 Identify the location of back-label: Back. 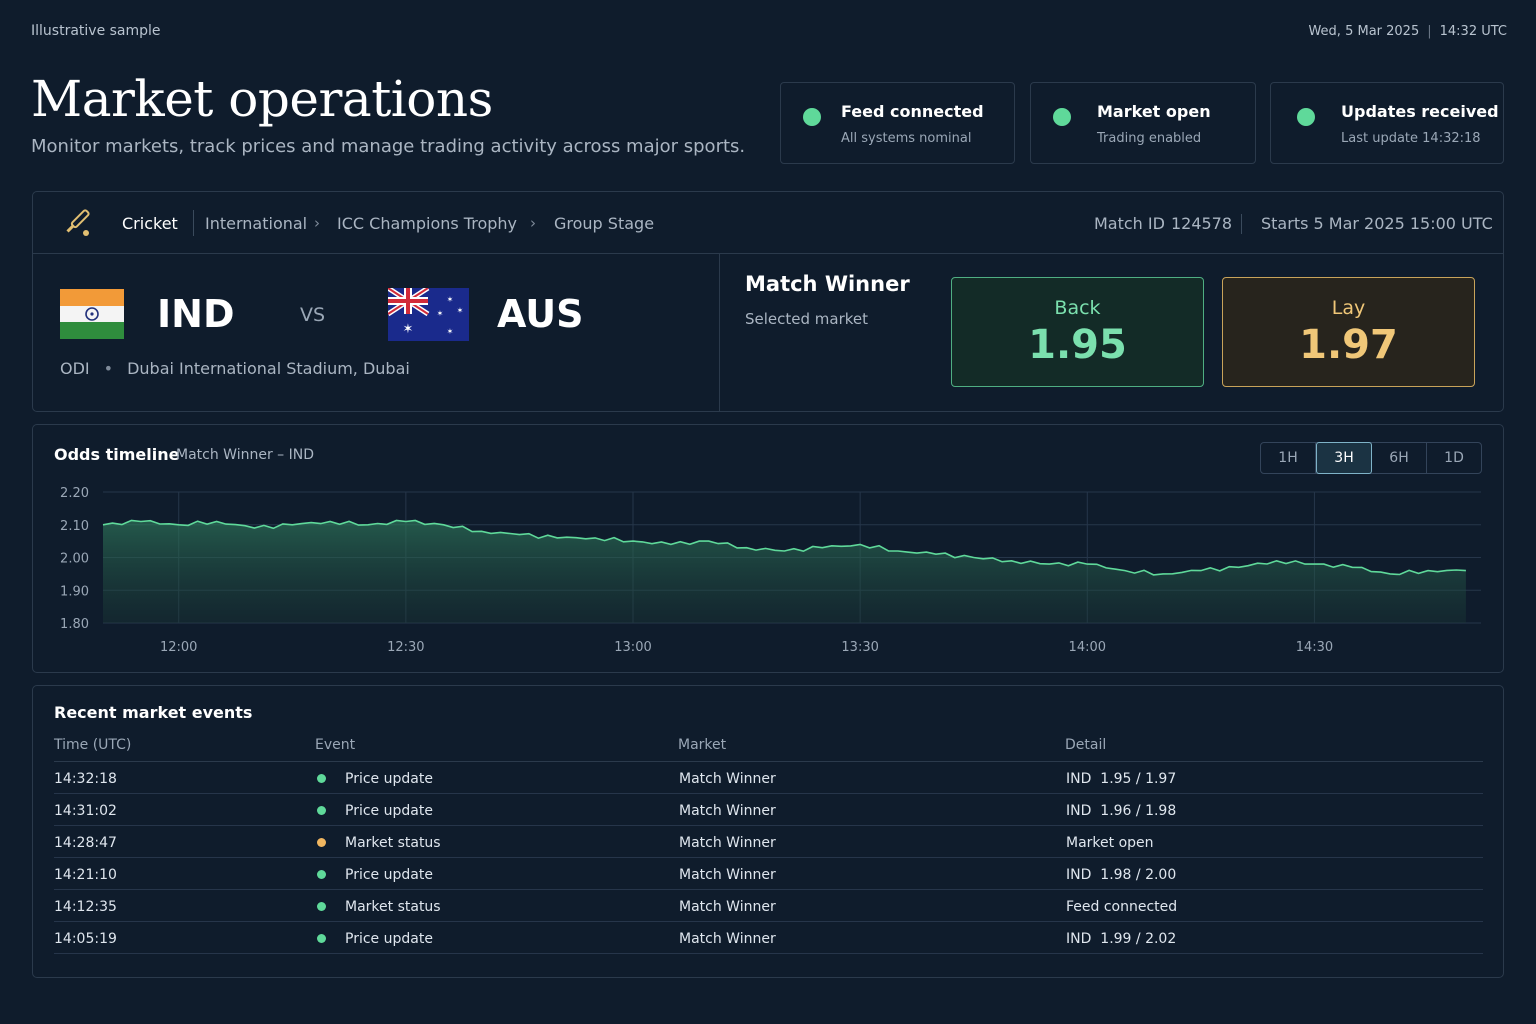
(1077, 308).